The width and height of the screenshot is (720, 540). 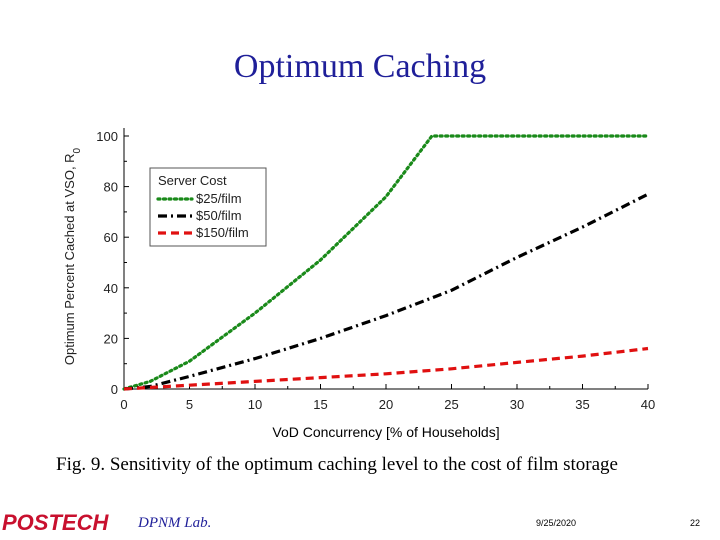 I want to click on y-tick-label: 60, so click(x=111, y=237).